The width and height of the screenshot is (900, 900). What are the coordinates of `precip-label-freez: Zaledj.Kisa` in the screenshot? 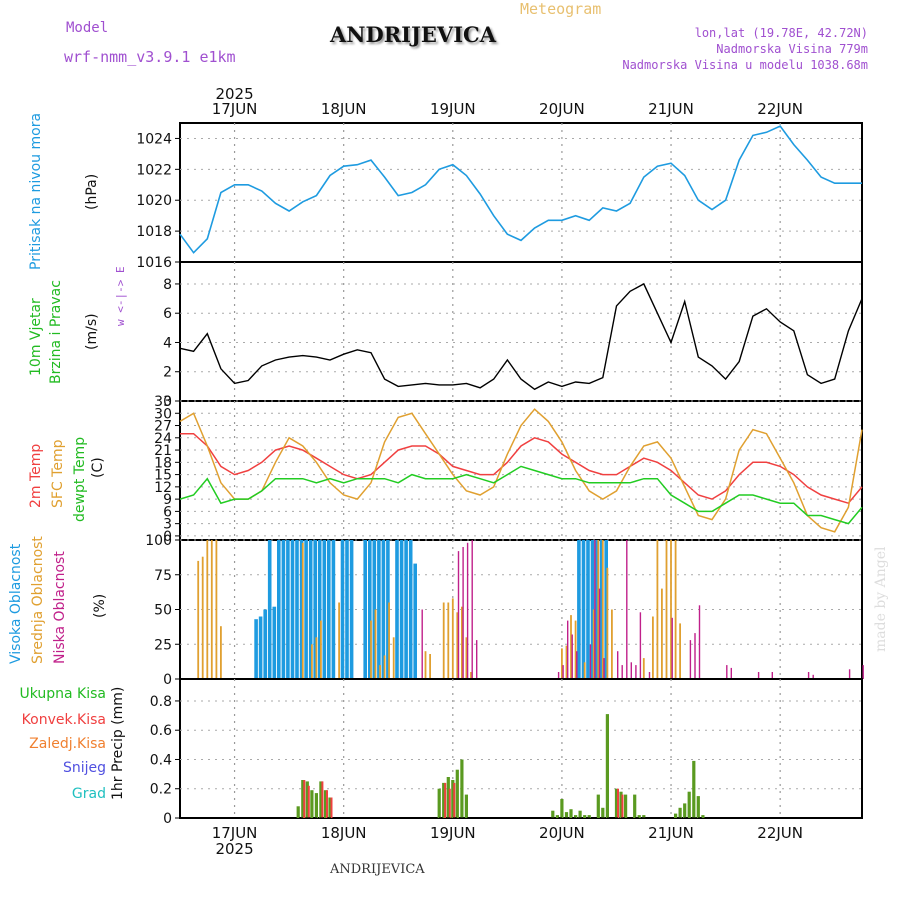 It's located at (67, 744).